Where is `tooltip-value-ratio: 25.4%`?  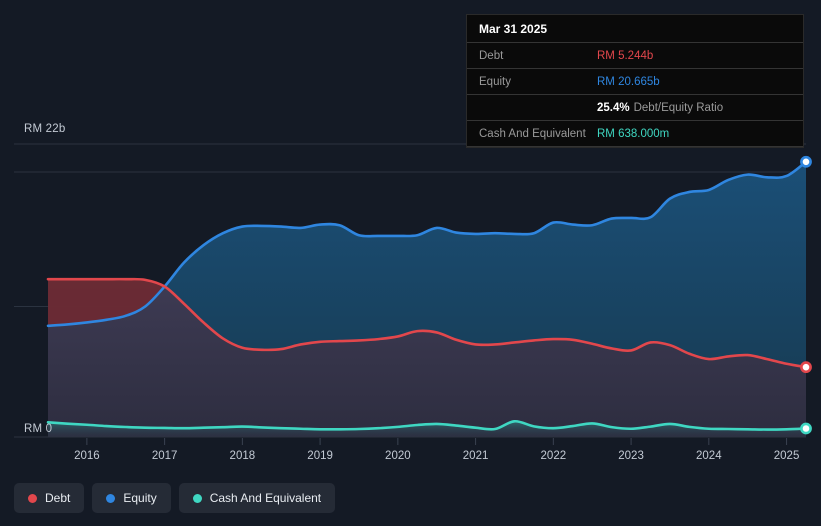
tooltip-value-ratio: 25.4% is located at coordinates (613, 107).